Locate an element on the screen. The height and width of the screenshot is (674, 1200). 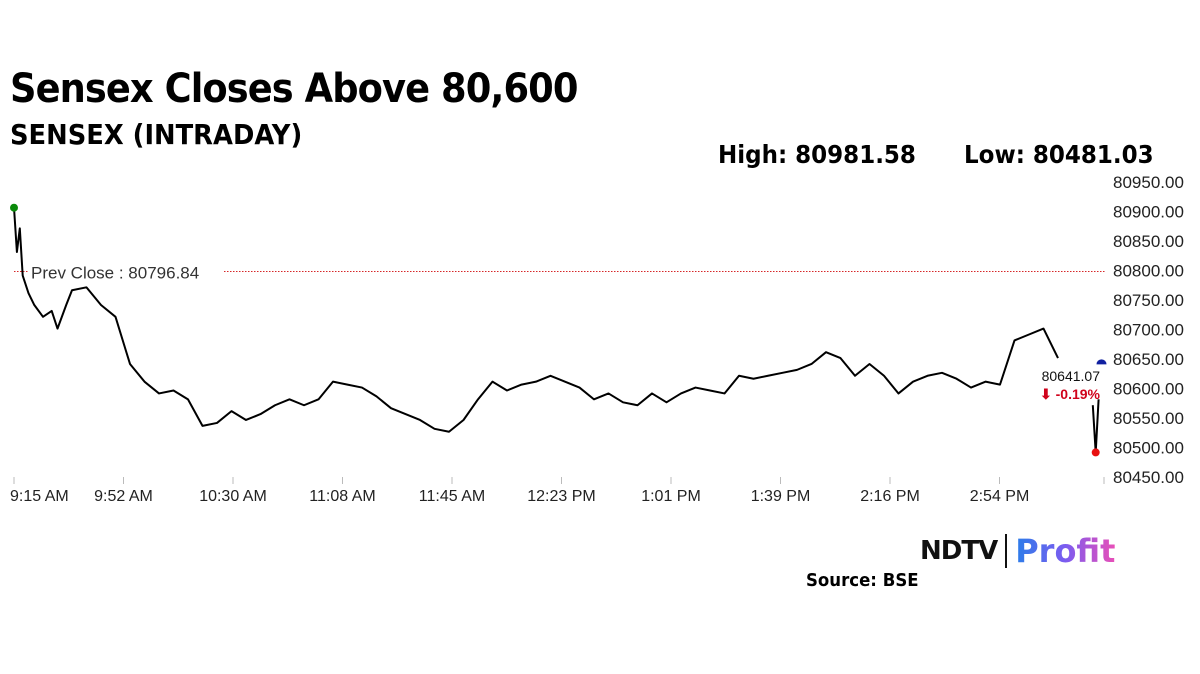
x-tick-label: 11:45 AM is located at coordinates (452, 496).